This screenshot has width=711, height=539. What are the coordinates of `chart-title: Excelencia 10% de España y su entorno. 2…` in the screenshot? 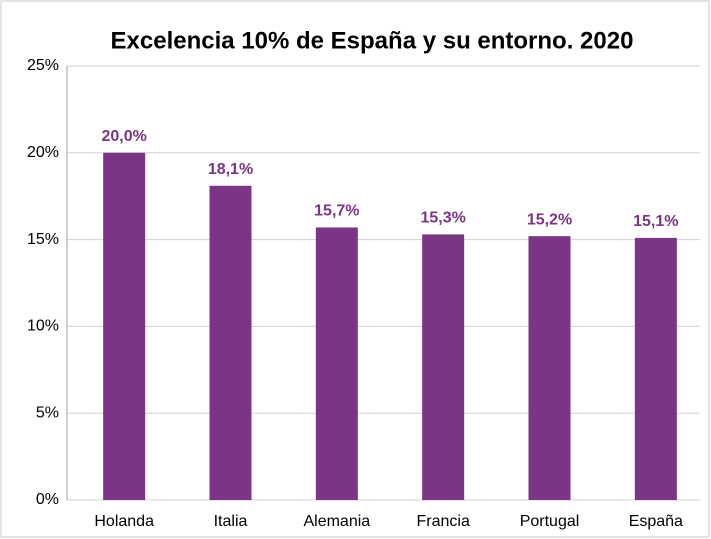 It's located at (372, 40).